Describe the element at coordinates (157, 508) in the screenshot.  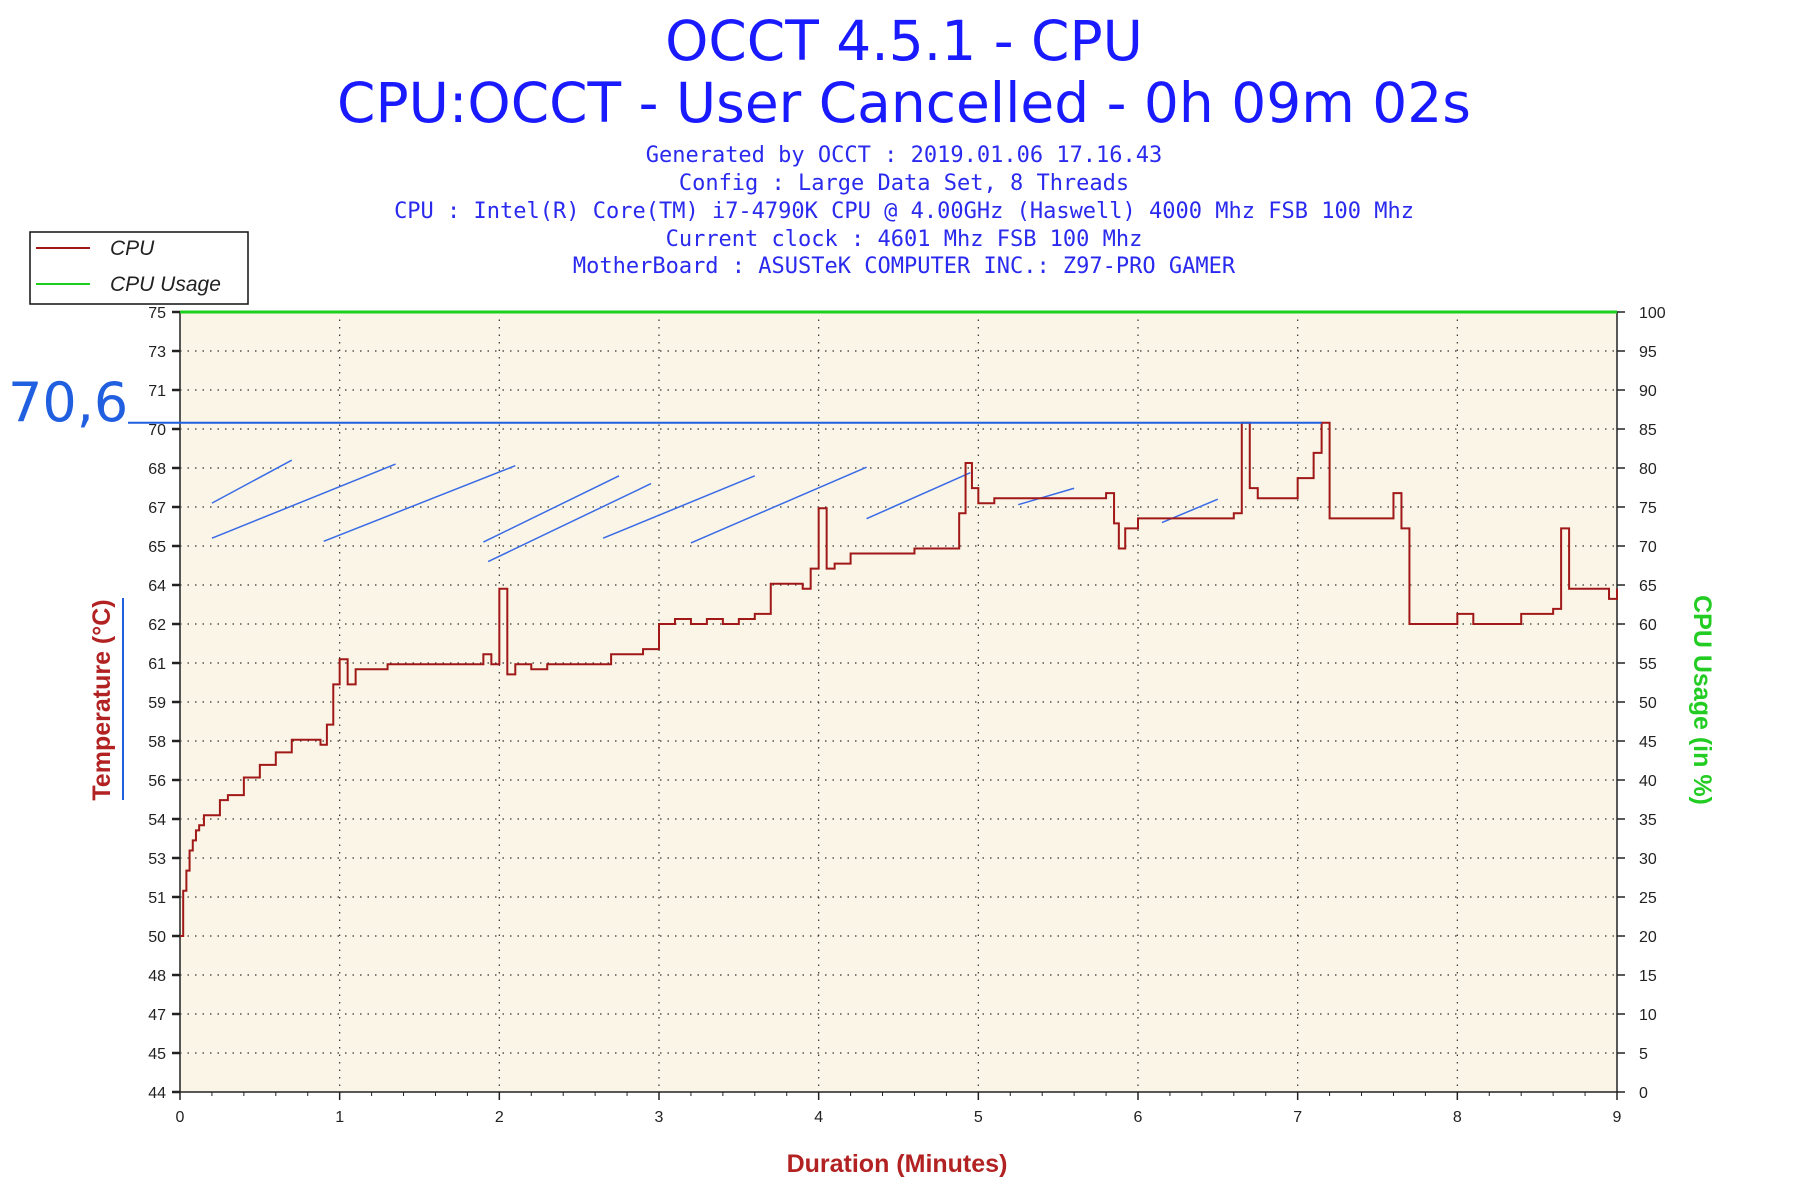
I see `y-left-tick-label: 67` at that location.